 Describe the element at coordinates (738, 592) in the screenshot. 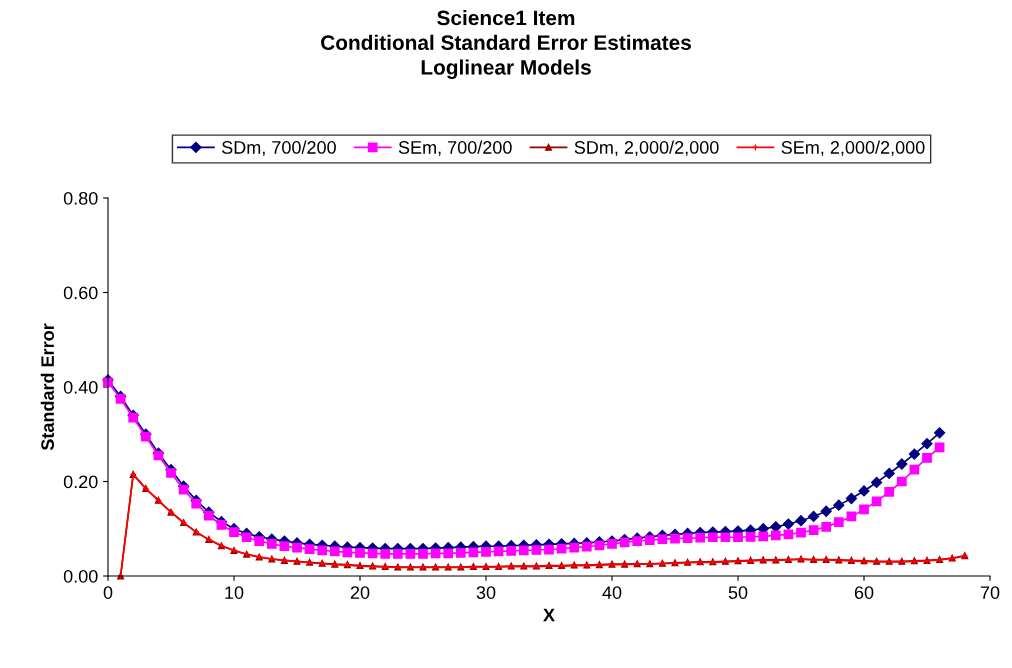

I see `x-tick-label: 50` at that location.